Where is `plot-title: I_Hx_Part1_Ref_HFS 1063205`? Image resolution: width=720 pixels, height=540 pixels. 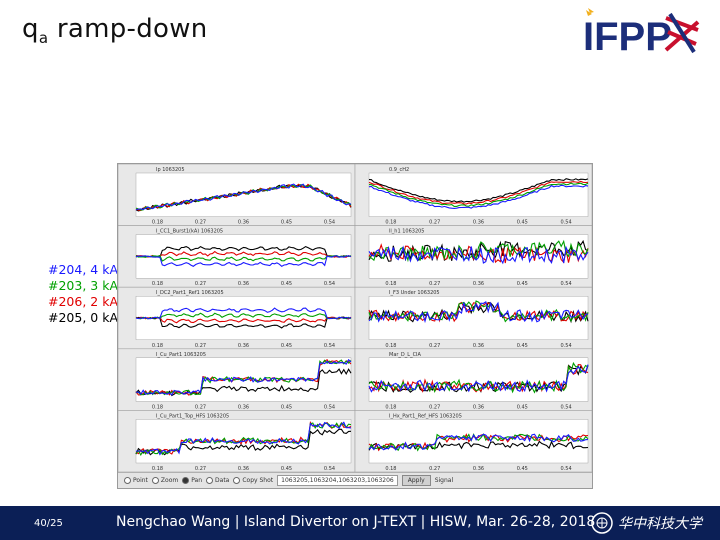 plot-title: I_Hx_Part1_Ref_HFS 1063205 is located at coordinates (425, 416).